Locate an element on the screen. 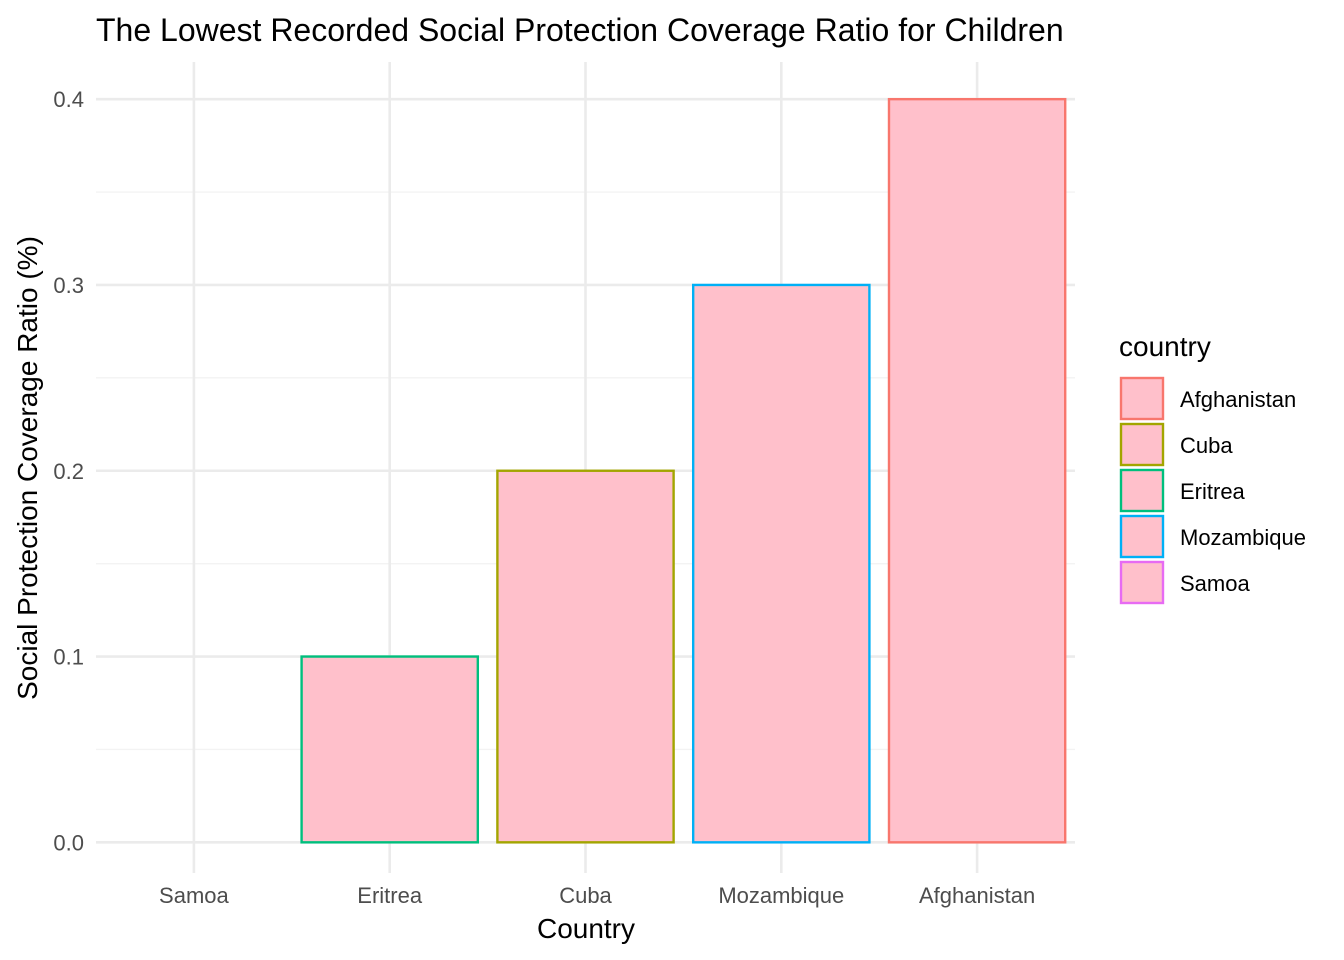  legend-items: Afghanistan Cuba Eritrea Mozambique Samoa is located at coordinates (1212, 490).